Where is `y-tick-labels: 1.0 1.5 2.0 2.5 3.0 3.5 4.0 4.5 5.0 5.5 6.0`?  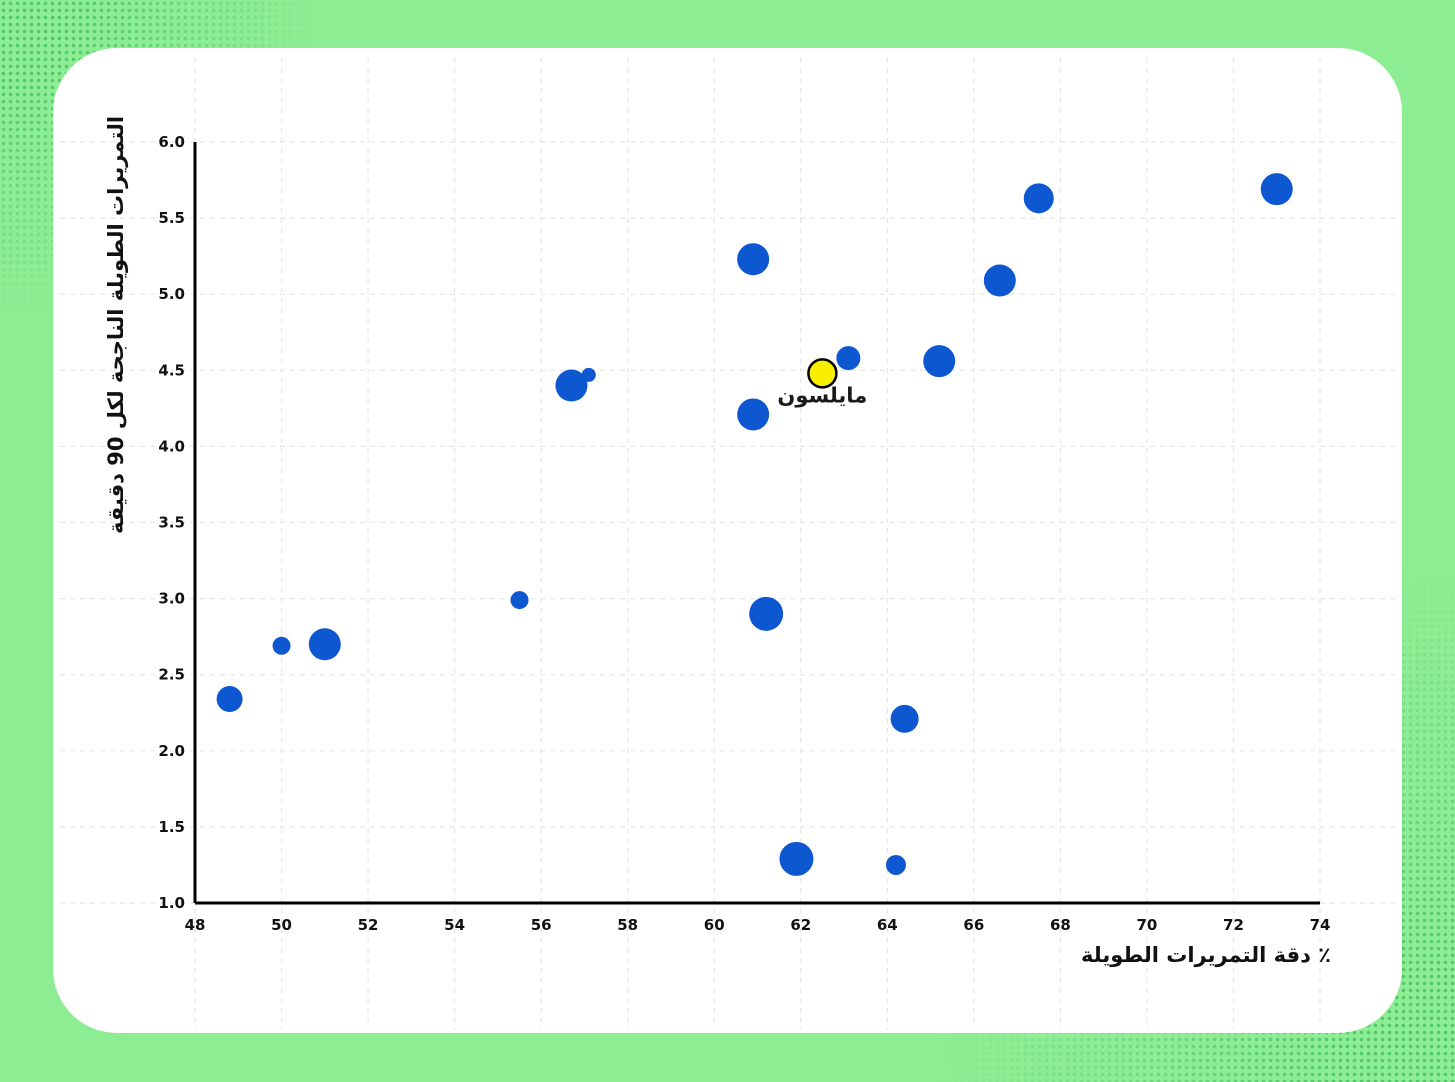
y-tick-labels: 1.0 1.5 2.0 2.5 3.0 3.5 4.0 4.5 5.0 5.5 6.0 is located at coordinates (171, 522).